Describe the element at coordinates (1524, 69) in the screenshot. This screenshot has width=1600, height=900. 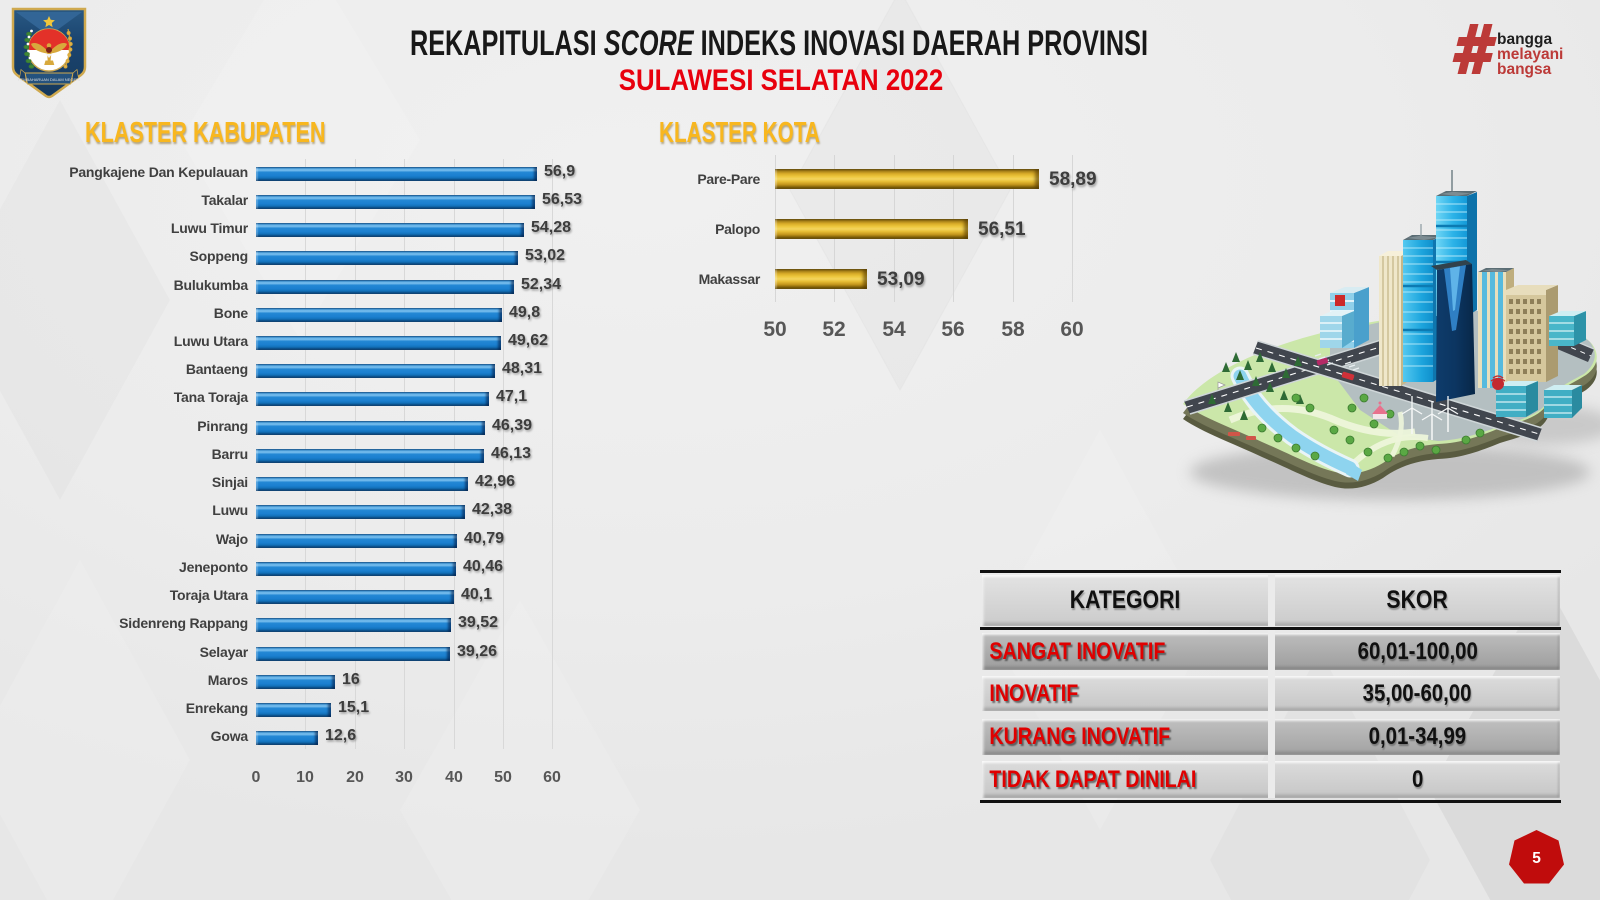
I see `svg-text: bangsa` at that location.